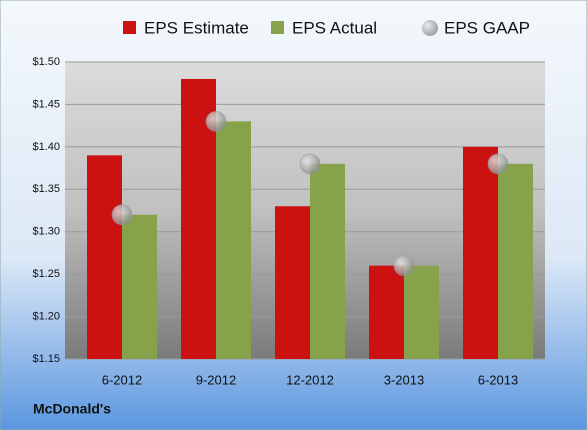 The height and width of the screenshot is (430, 587). Describe the element at coordinates (46, 189) in the screenshot. I see `y-tick-label: $1.35` at that location.